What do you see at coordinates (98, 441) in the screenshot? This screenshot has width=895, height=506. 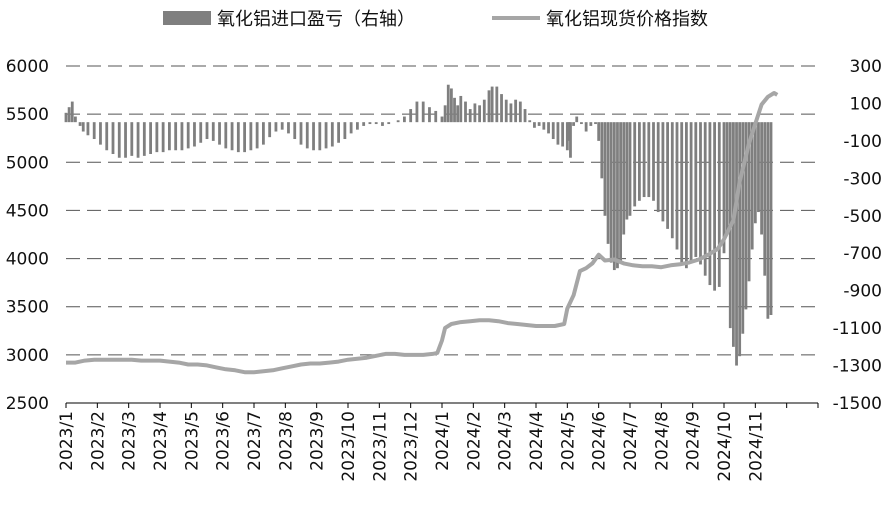 I see `x-tick-label: 2023/2` at bounding box center [98, 441].